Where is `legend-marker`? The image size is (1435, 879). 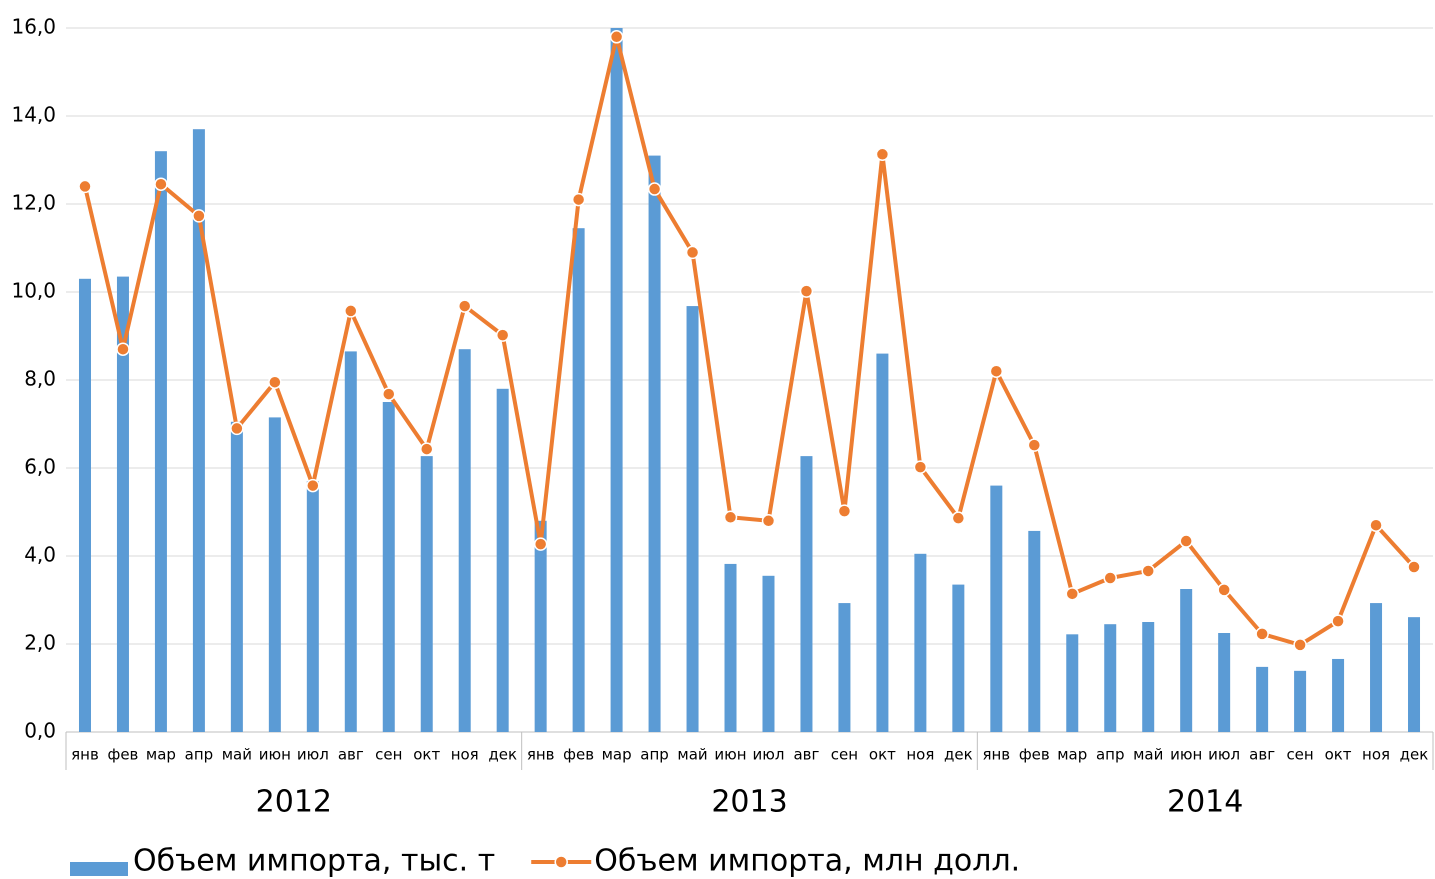
legend-marker is located at coordinates (561, 862).